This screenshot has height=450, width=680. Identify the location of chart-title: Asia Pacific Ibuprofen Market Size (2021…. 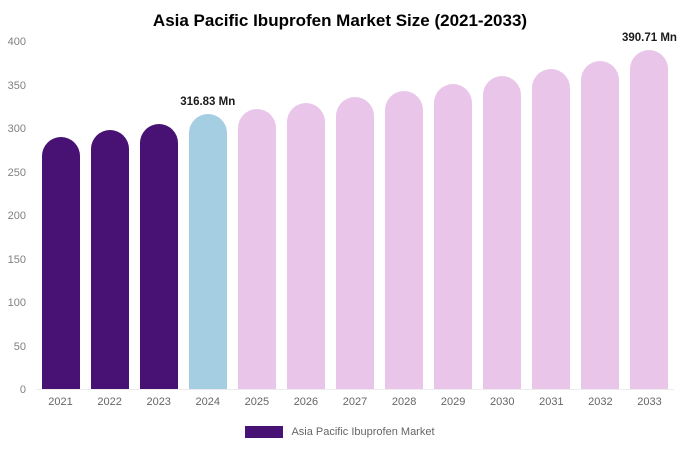
(340, 20).